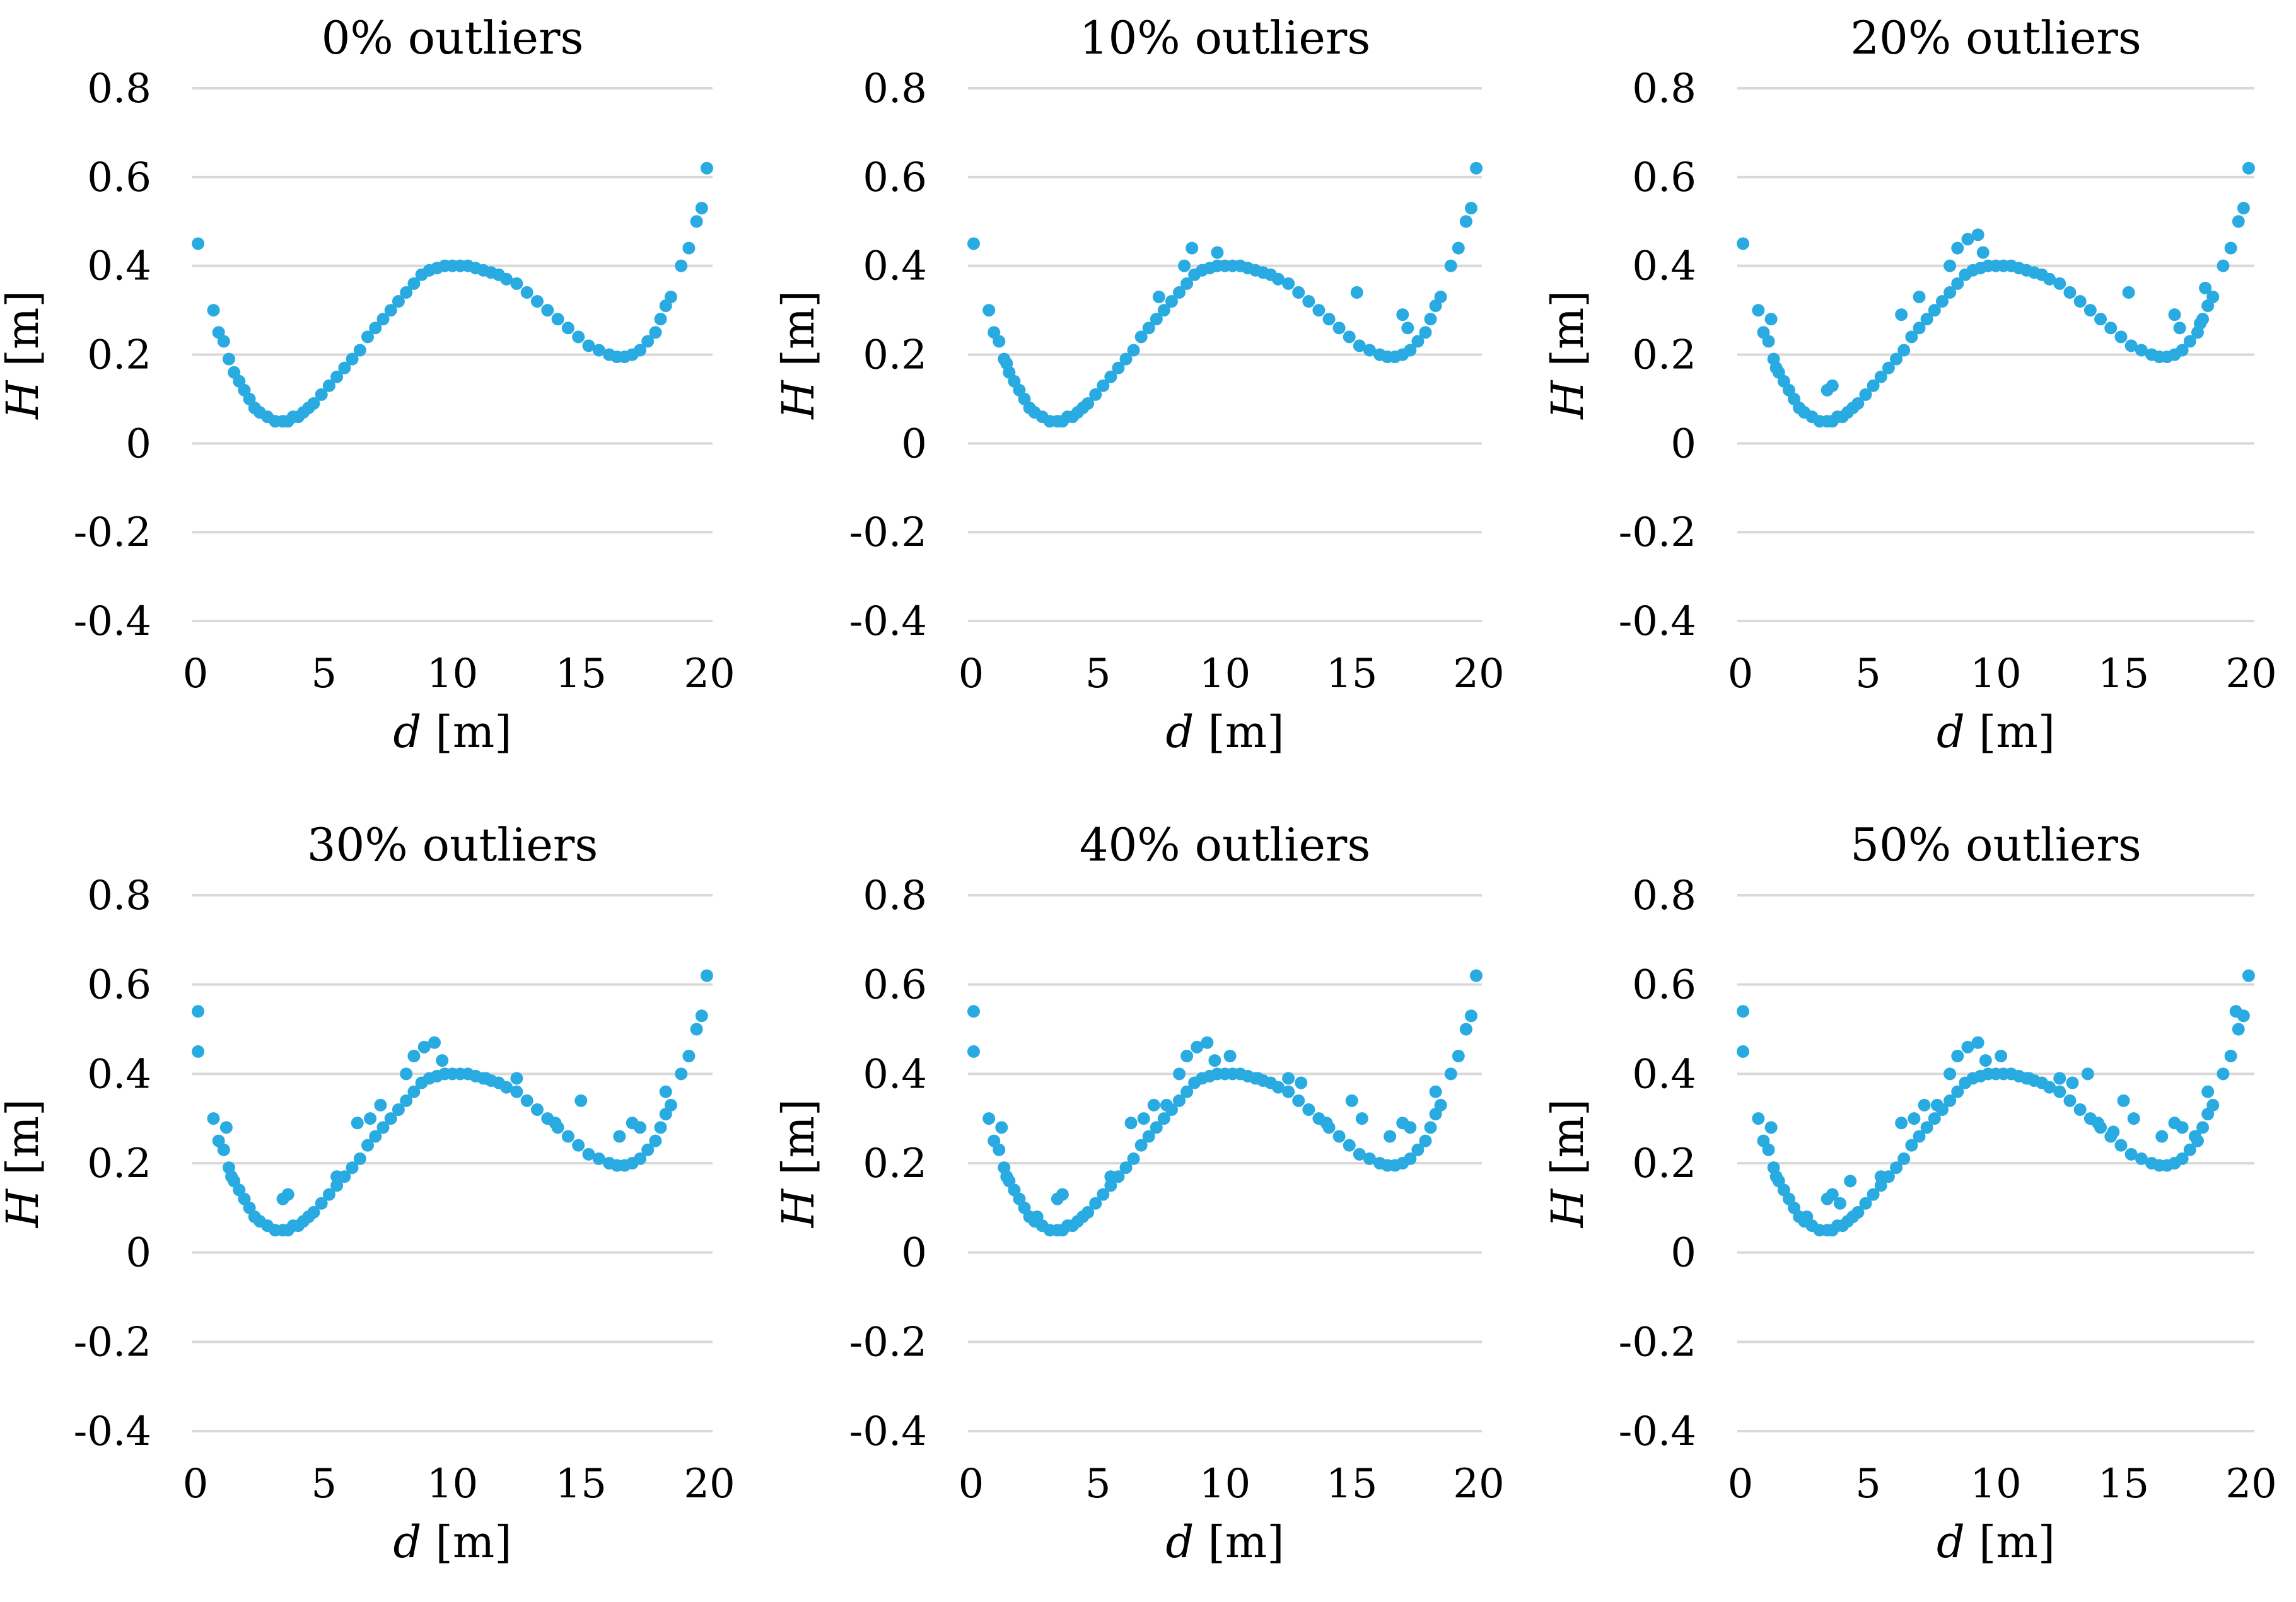  I want to click on chart-title: 20% outliers, so click(1996, 37).